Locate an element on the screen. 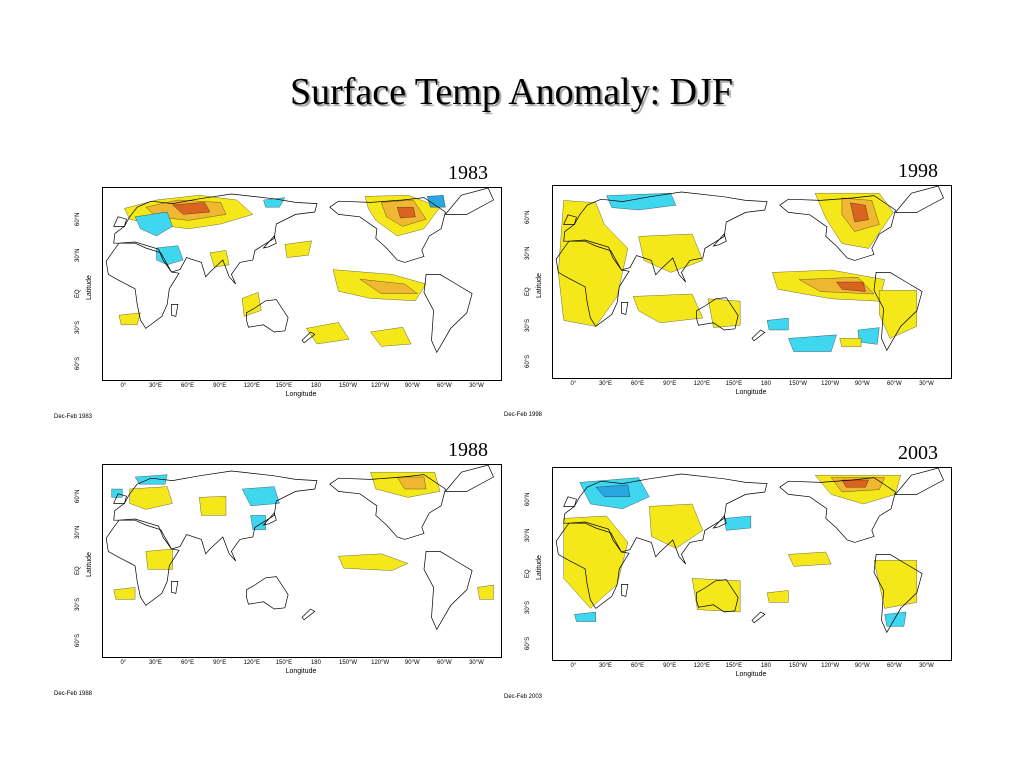 This screenshot has height=767, width=1023. longitude-tick: 120°W is located at coordinates (830, 384).